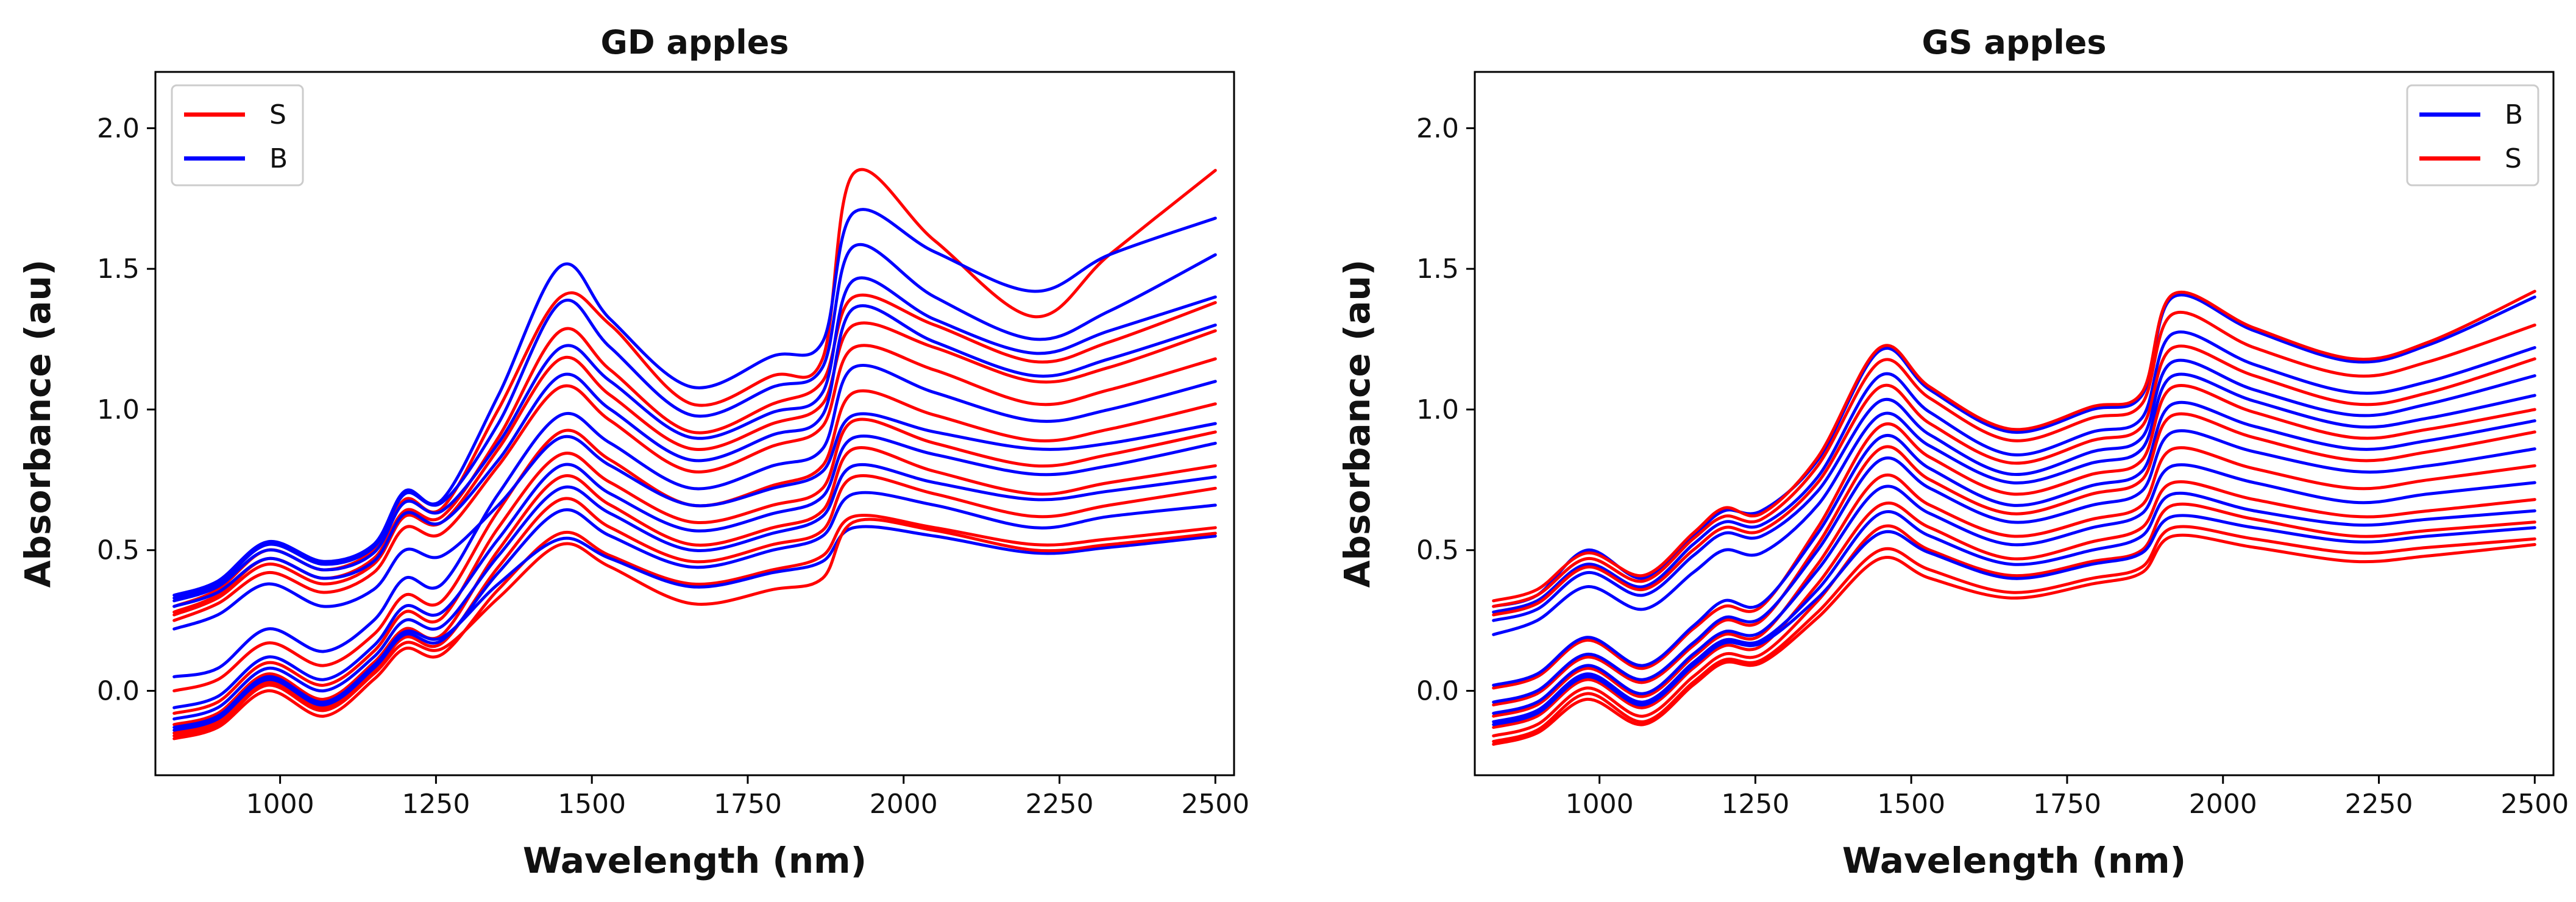 Image resolution: width=2576 pixels, height=902 pixels. What do you see at coordinates (238, 135) in the screenshot?
I see `legend: SB` at bounding box center [238, 135].